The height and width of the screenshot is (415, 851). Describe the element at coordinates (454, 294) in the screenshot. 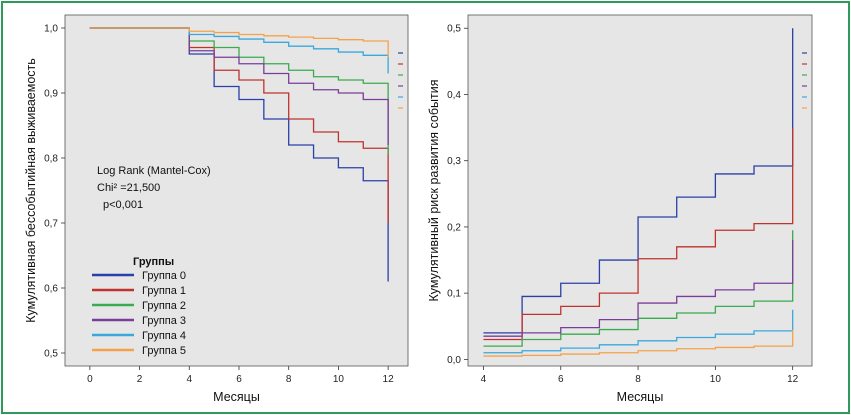

I see `y-tick-label: 0,1` at that location.